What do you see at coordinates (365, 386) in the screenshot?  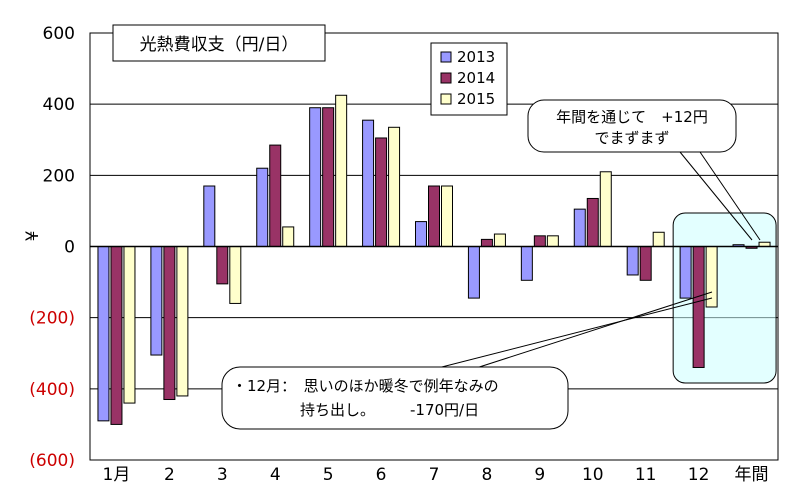 I see `annotation-december-line: ・12月： 思いのほか暖冬で例年なみの` at bounding box center [365, 386].